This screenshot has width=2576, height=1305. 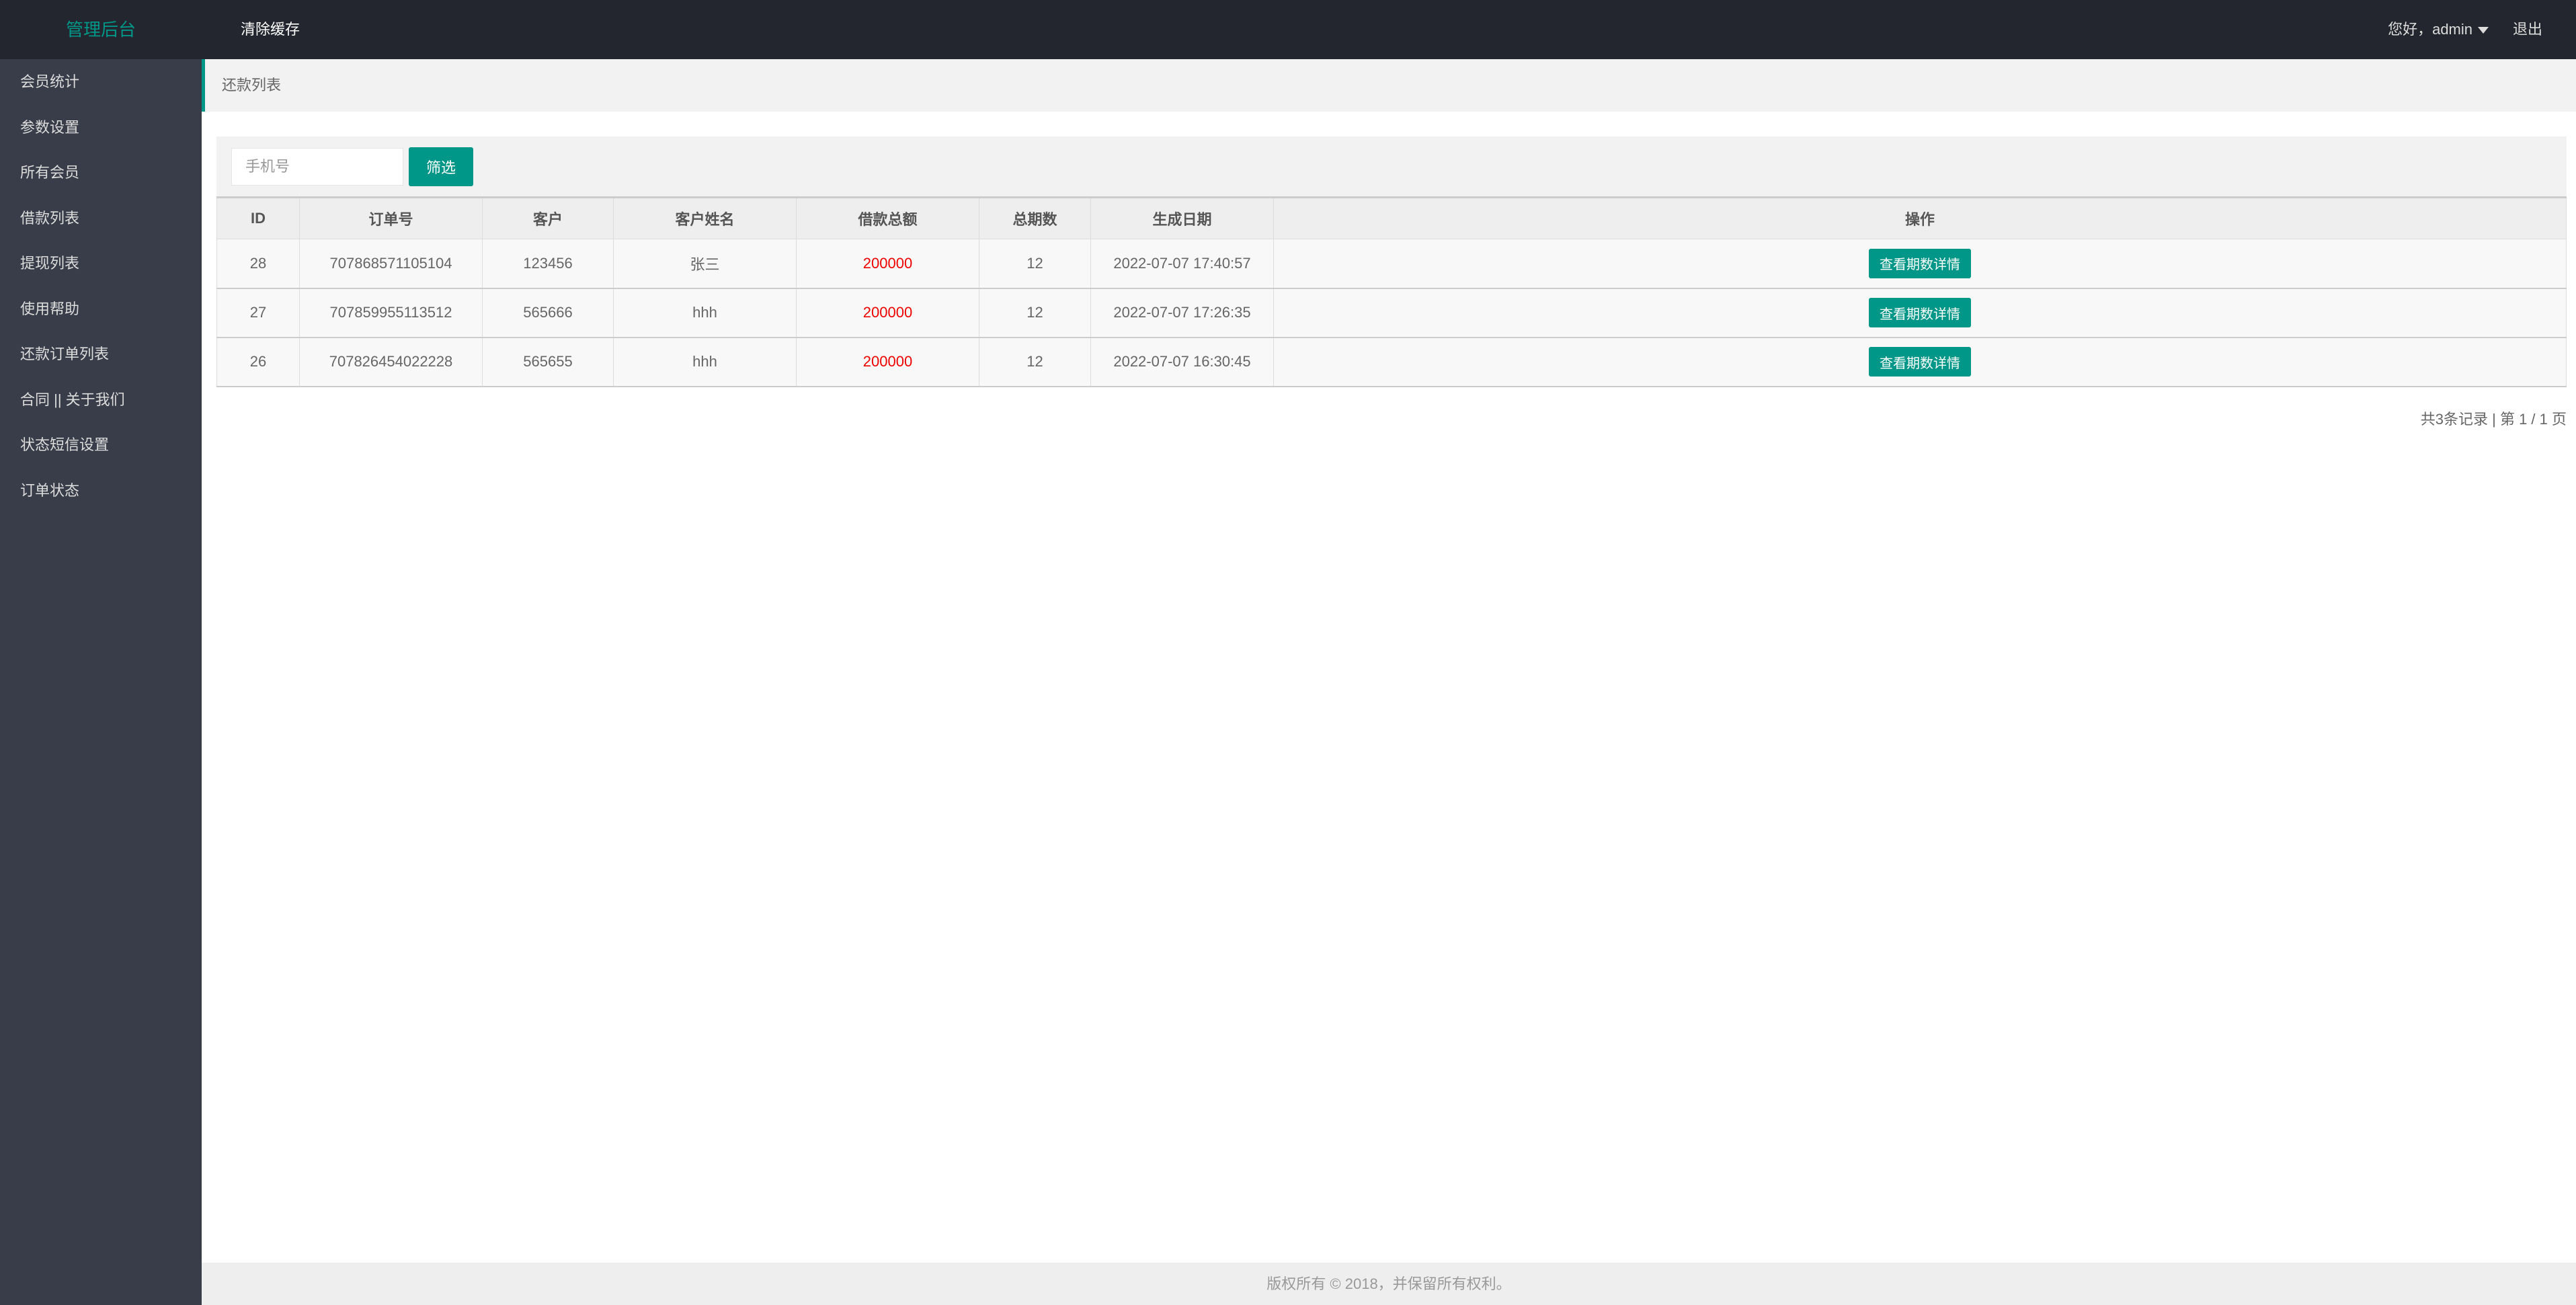 What do you see at coordinates (258, 217) in the screenshot?
I see `col-id: ID` at bounding box center [258, 217].